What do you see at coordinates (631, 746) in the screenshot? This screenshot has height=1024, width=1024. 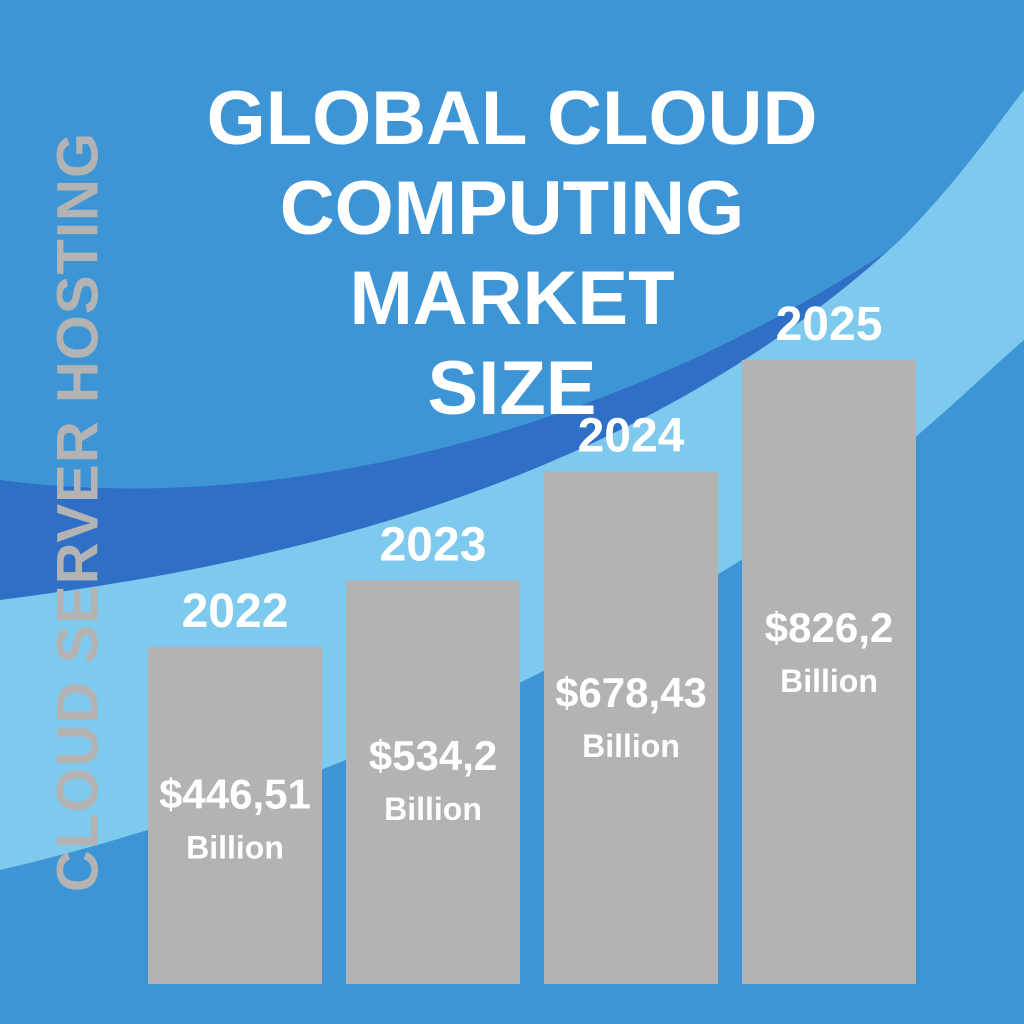 I see `unit-label-2024: Billion` at bounding box center [631, 746].